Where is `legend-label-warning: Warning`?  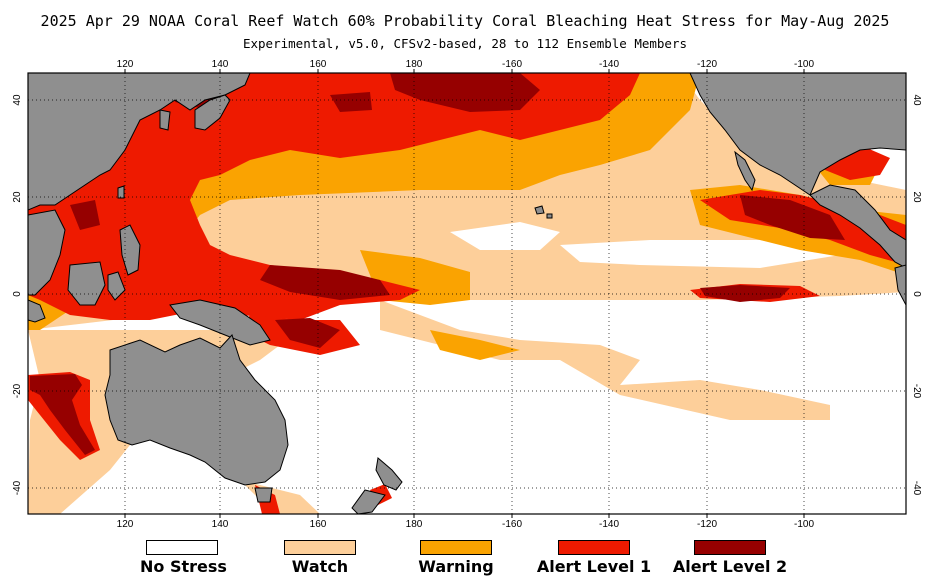
legend-label-warning: Warning is located at coordinates (456, 566).